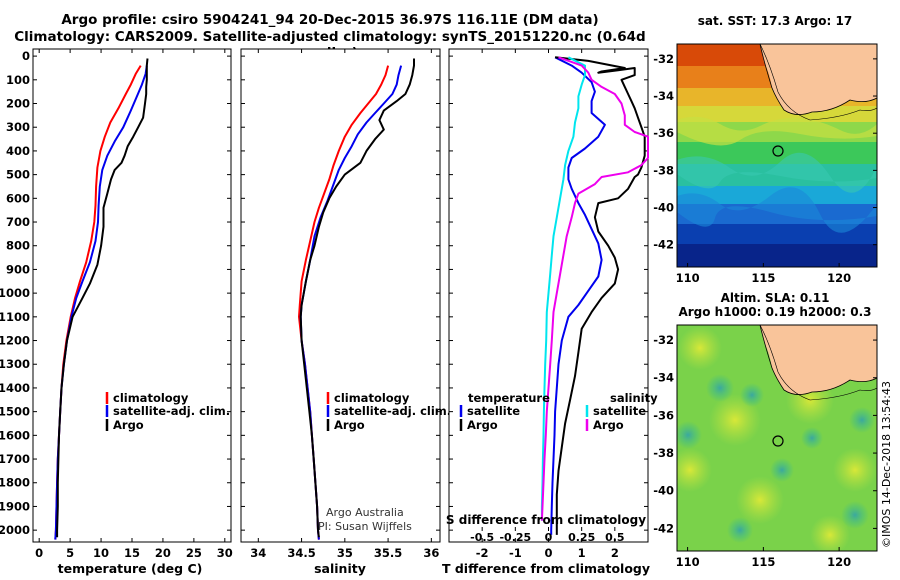 This screenshot has height=580, width=900. Describe the element at coordinates (515, 553) in the screenshot. I see `difference-xtick-label: -1` at that location.